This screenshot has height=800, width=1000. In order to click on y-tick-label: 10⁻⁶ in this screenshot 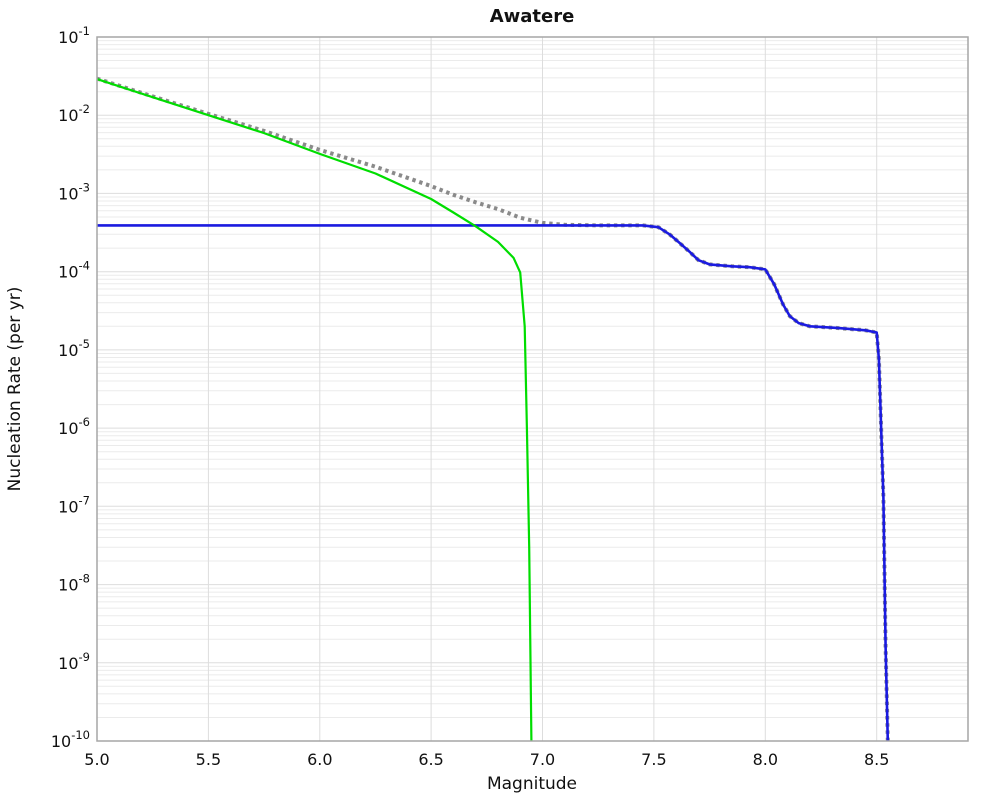, I will do `click(74, 426)`.